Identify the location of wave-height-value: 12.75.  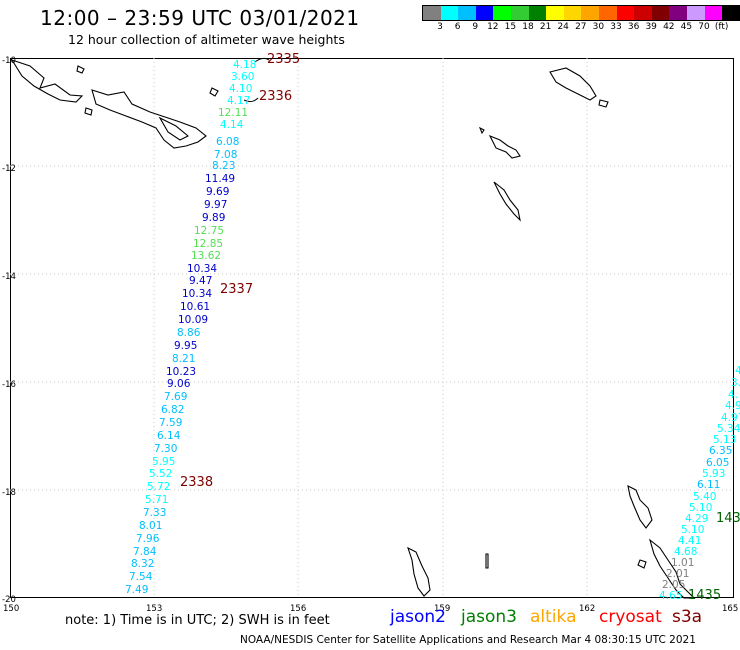
(209, 231).